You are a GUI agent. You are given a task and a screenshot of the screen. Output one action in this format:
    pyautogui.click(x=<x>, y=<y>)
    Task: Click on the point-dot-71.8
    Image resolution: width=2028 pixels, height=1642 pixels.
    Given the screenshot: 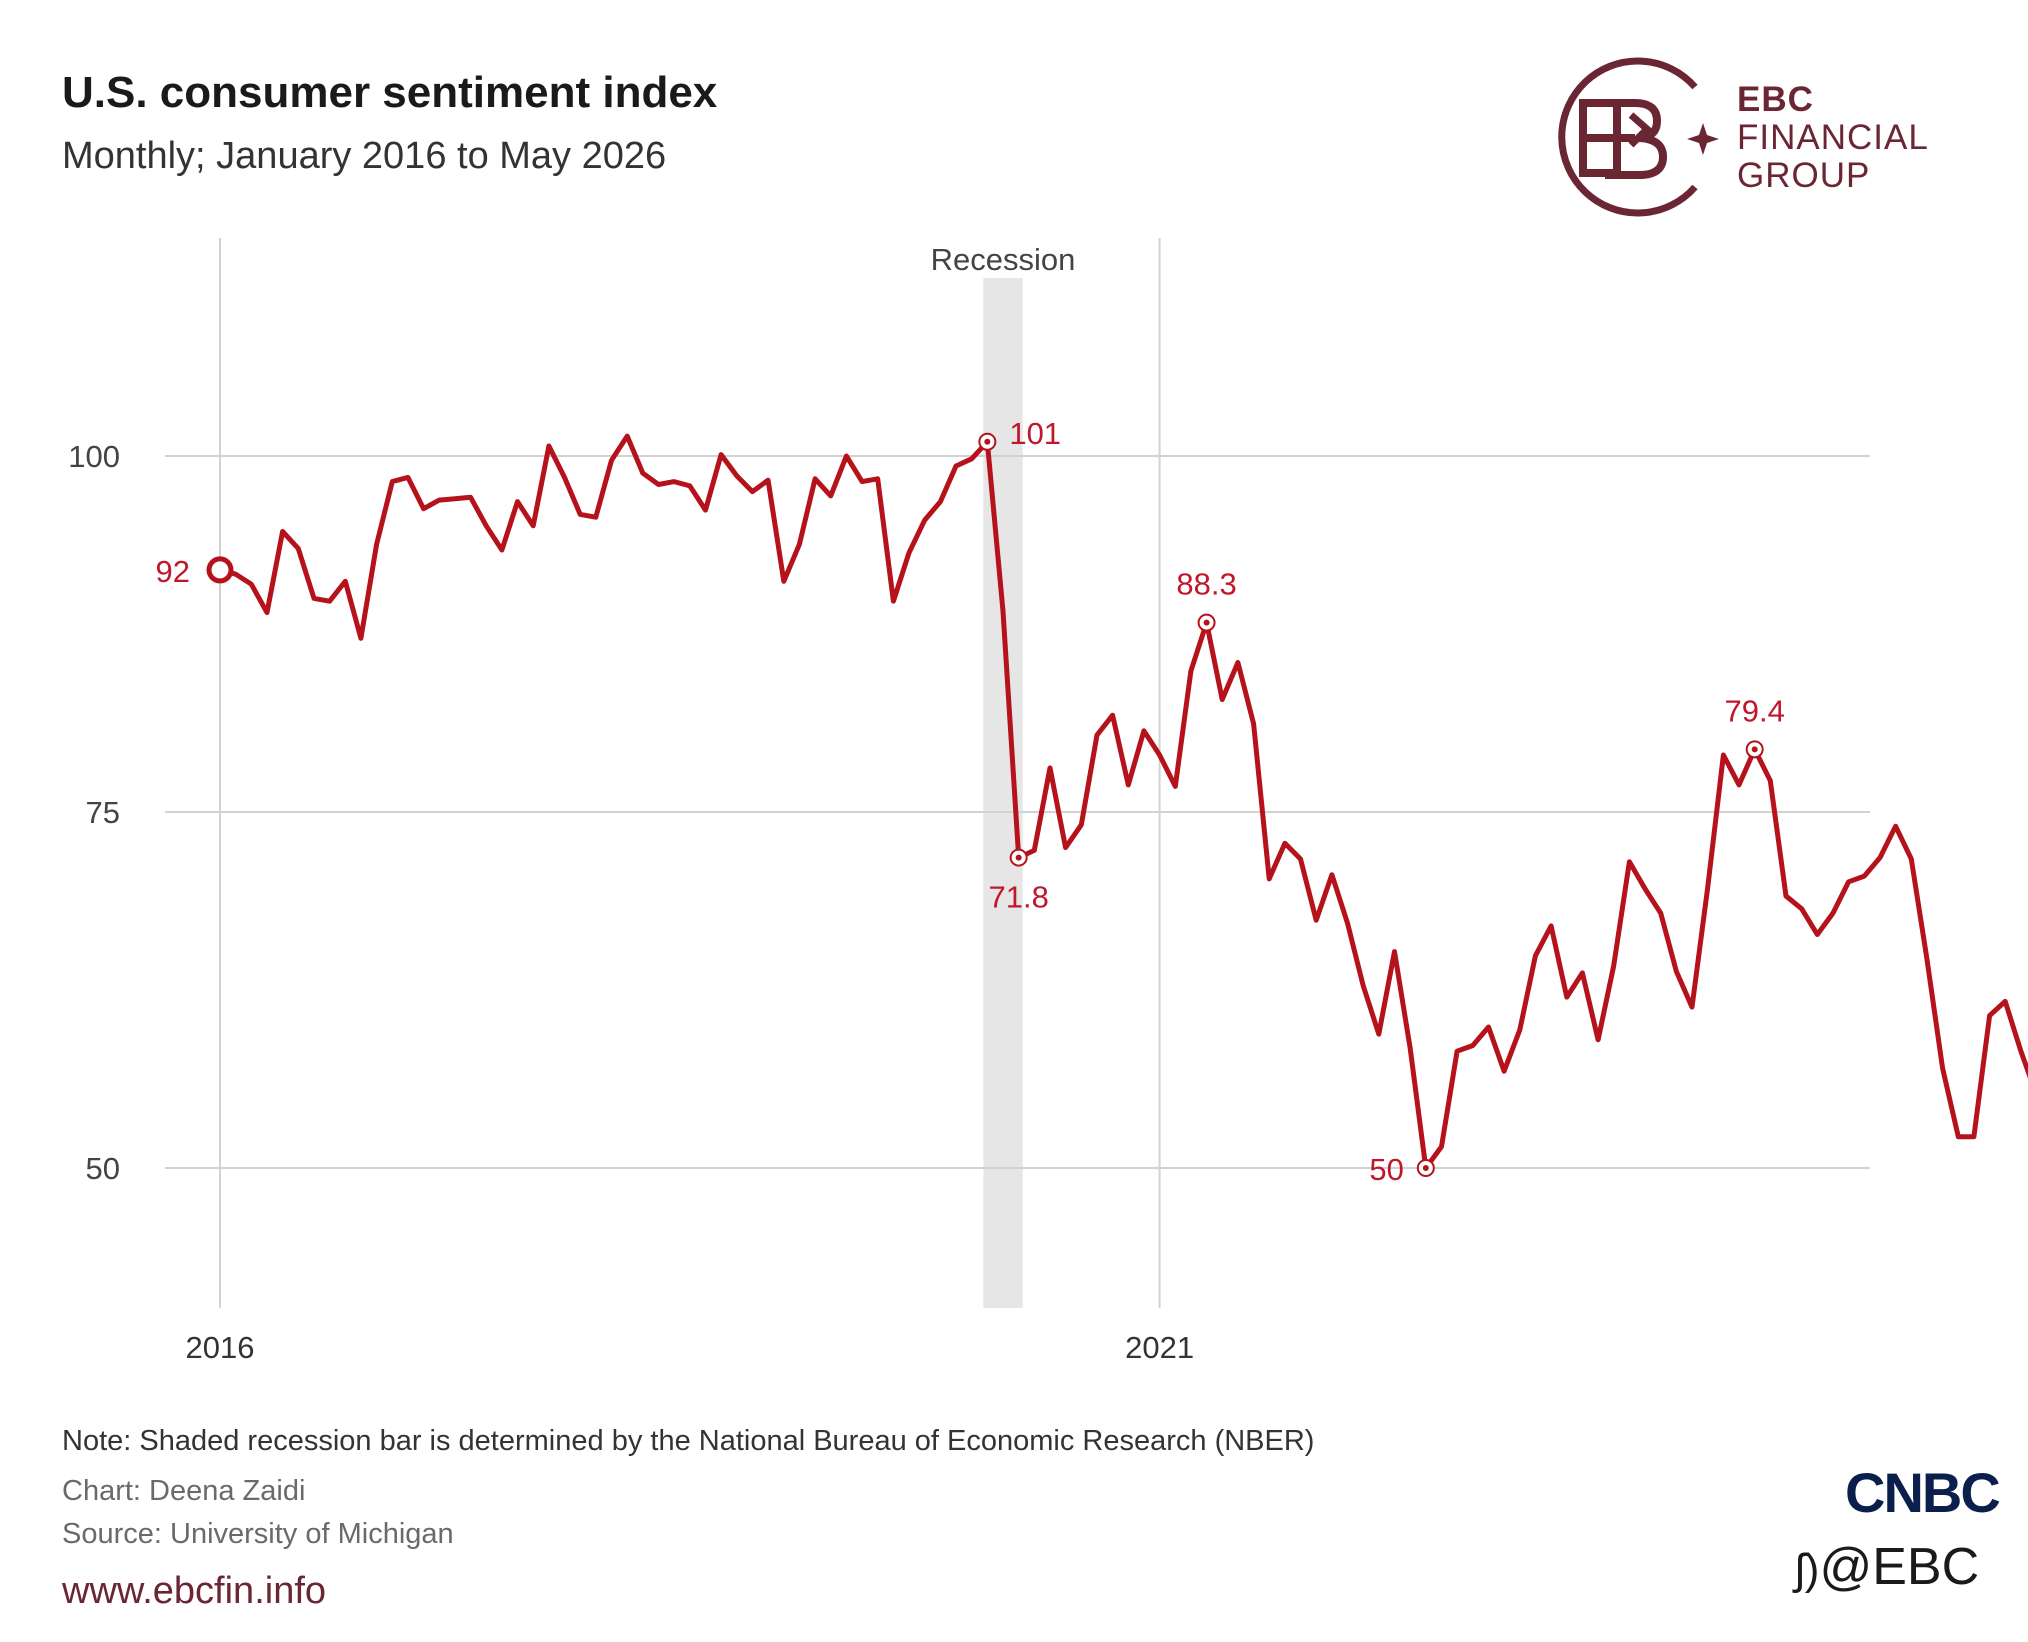 What is the action you would take?
    pyautogui.click(x=1018, y=857)
    